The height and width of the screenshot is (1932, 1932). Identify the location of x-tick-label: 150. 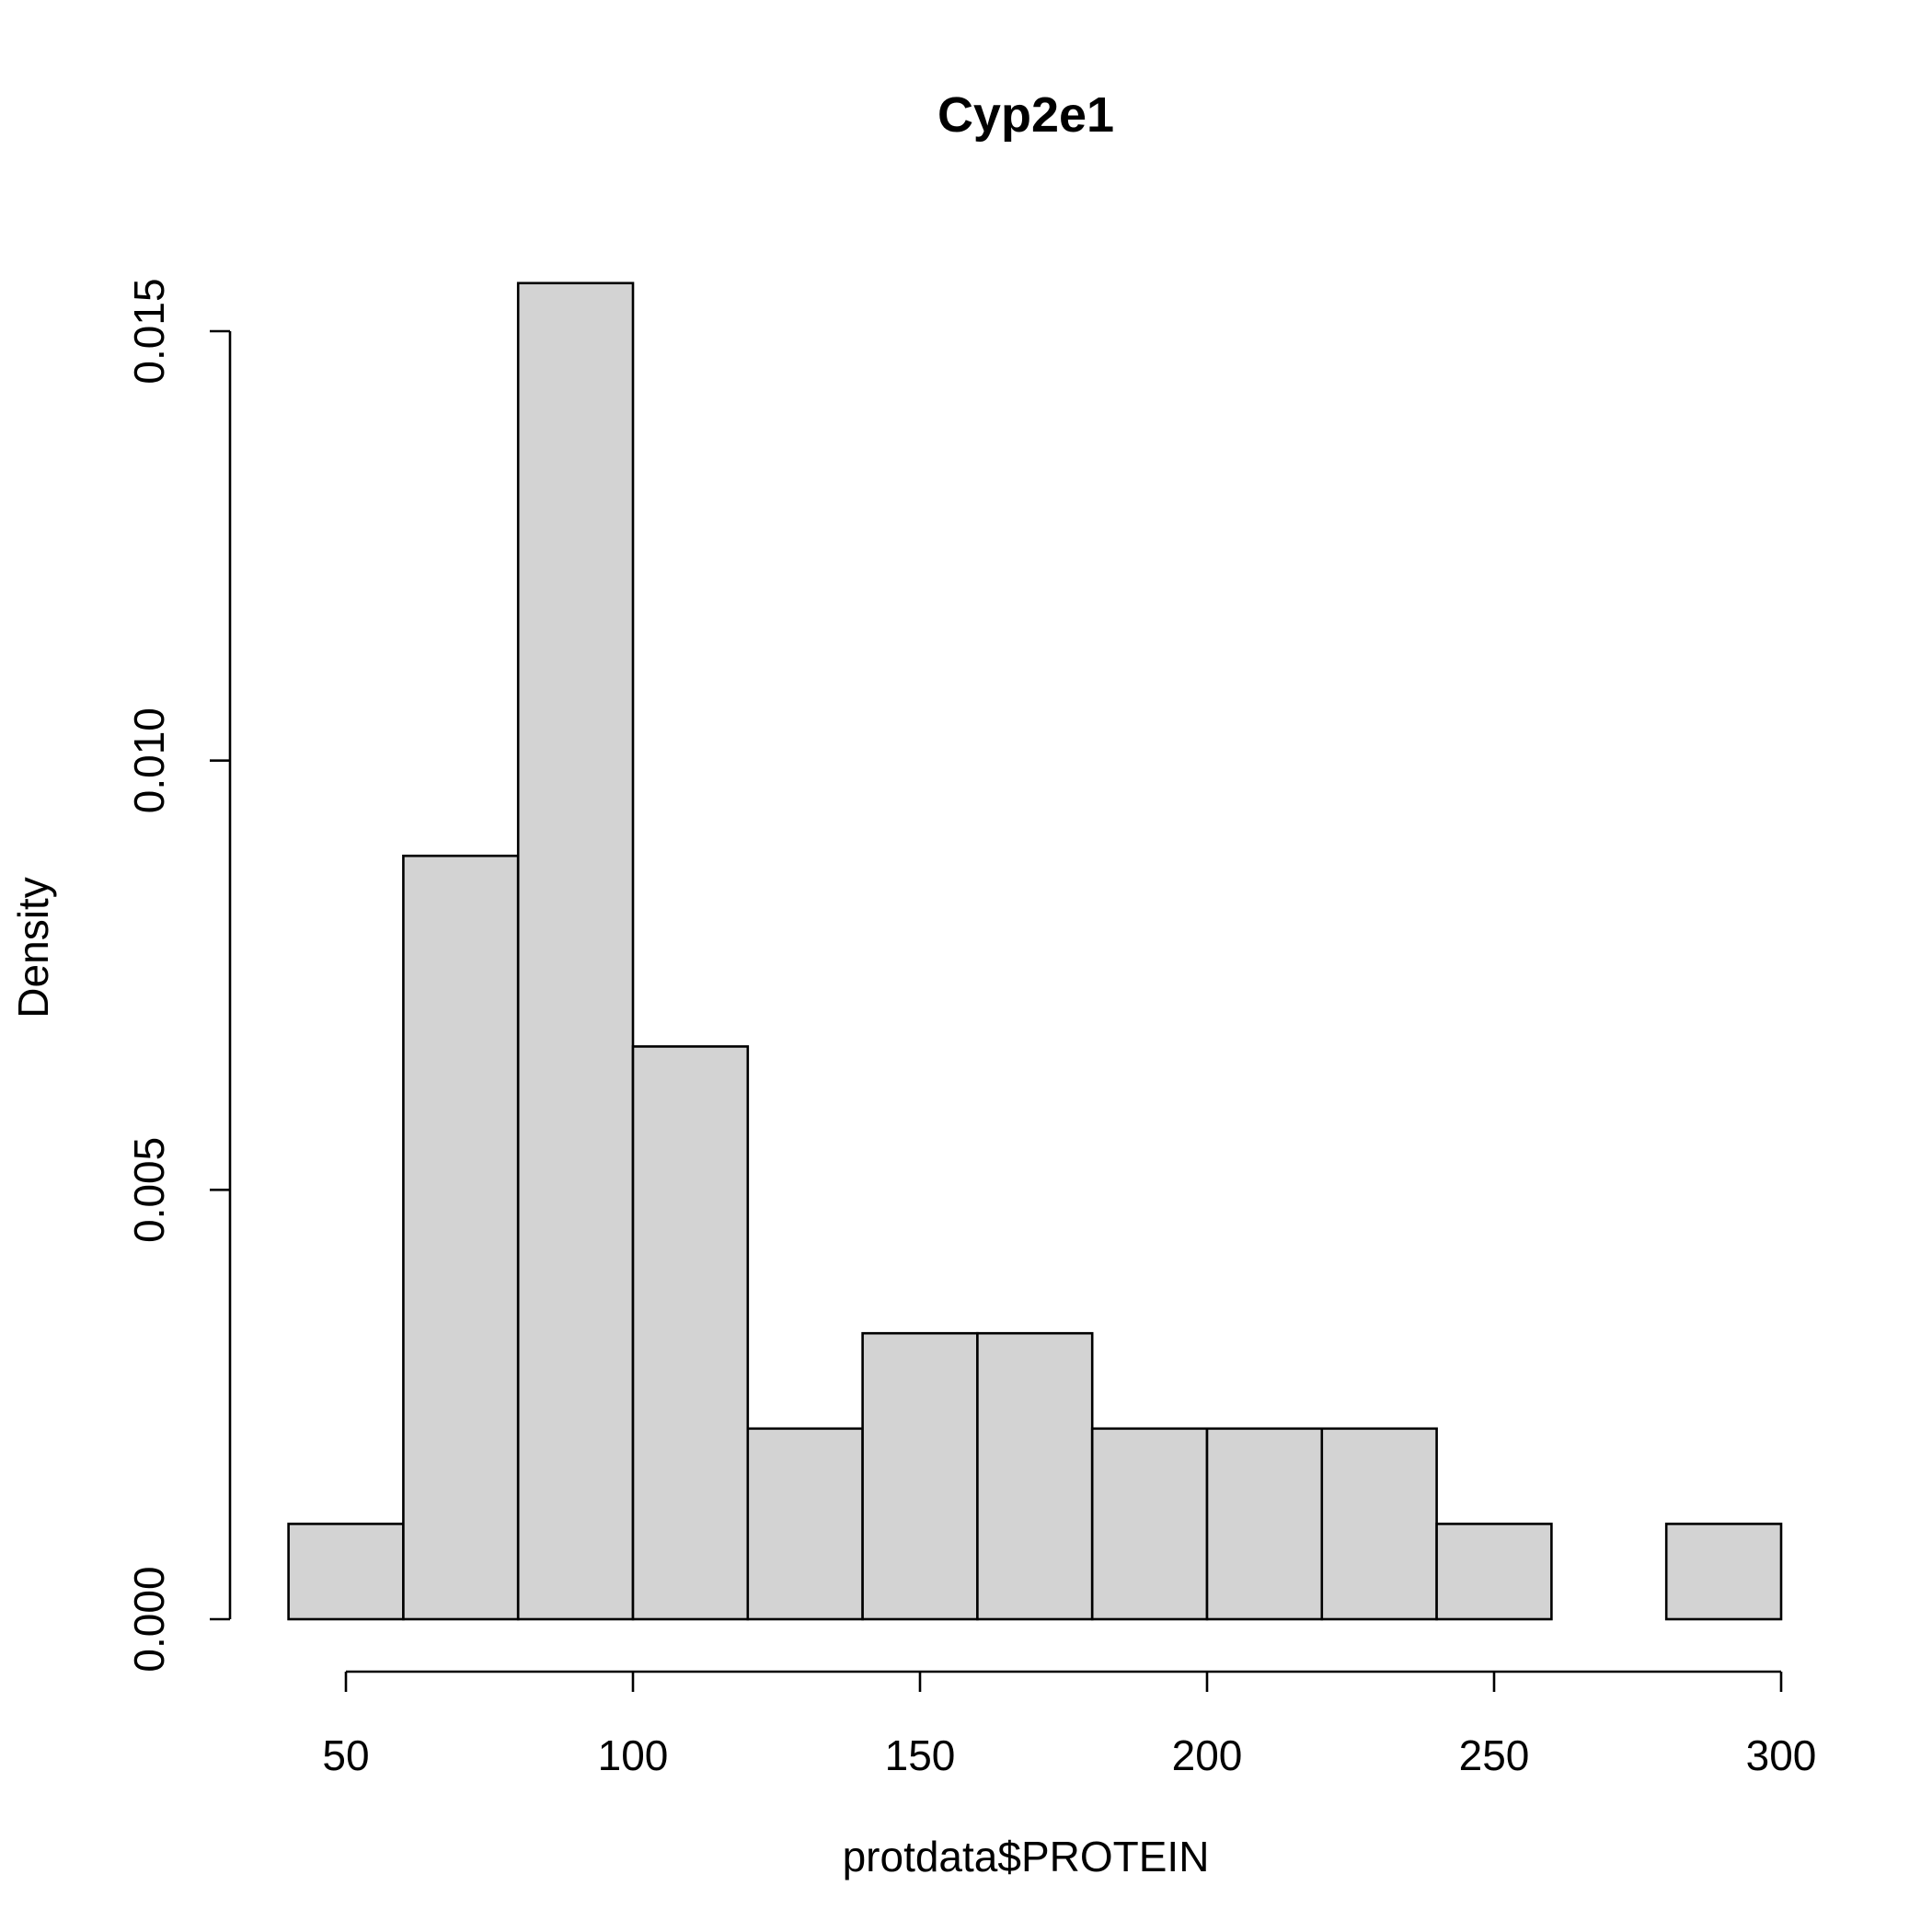
(920, 1755).